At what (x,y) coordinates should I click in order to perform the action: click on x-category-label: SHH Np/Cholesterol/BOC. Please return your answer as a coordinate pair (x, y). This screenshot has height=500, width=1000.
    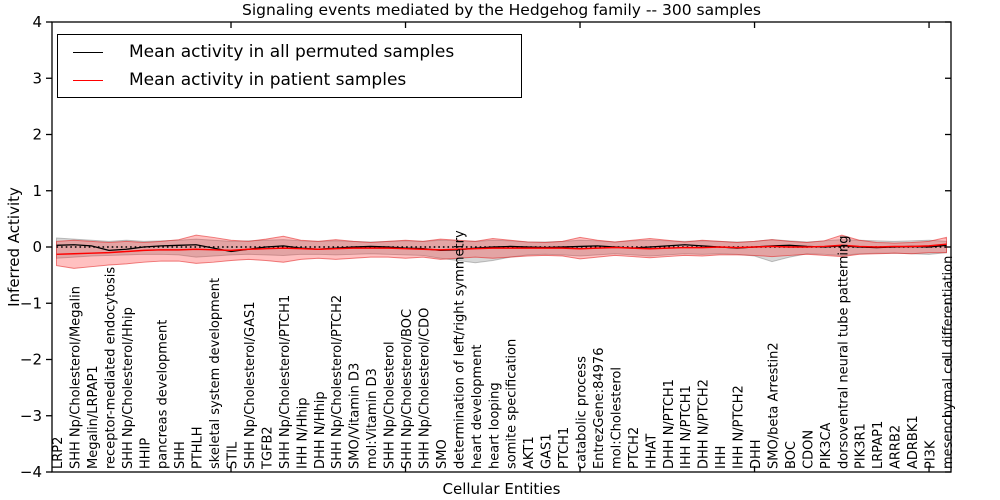
    Looking at the image, I should click on (407, 389).